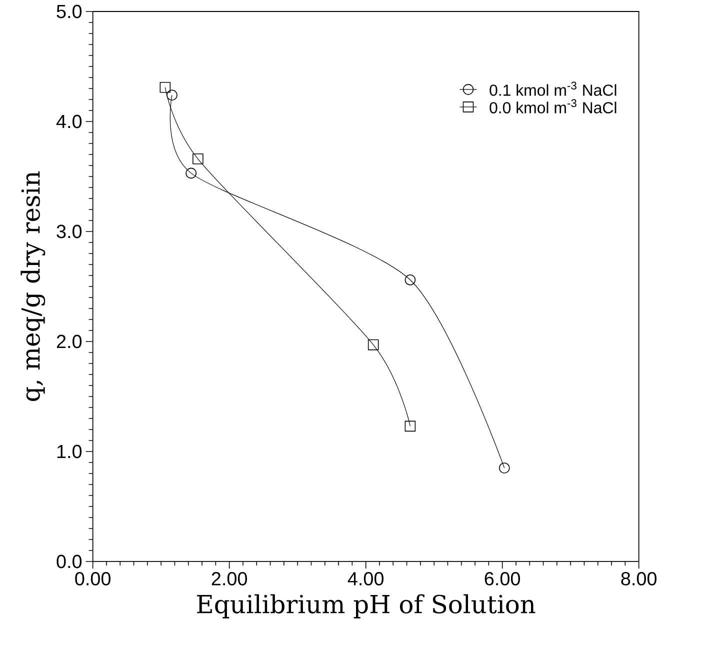  Describe the element at coordinates (69, 451) in the screenshot. I see `y-tick-label: 1.0` at that location.